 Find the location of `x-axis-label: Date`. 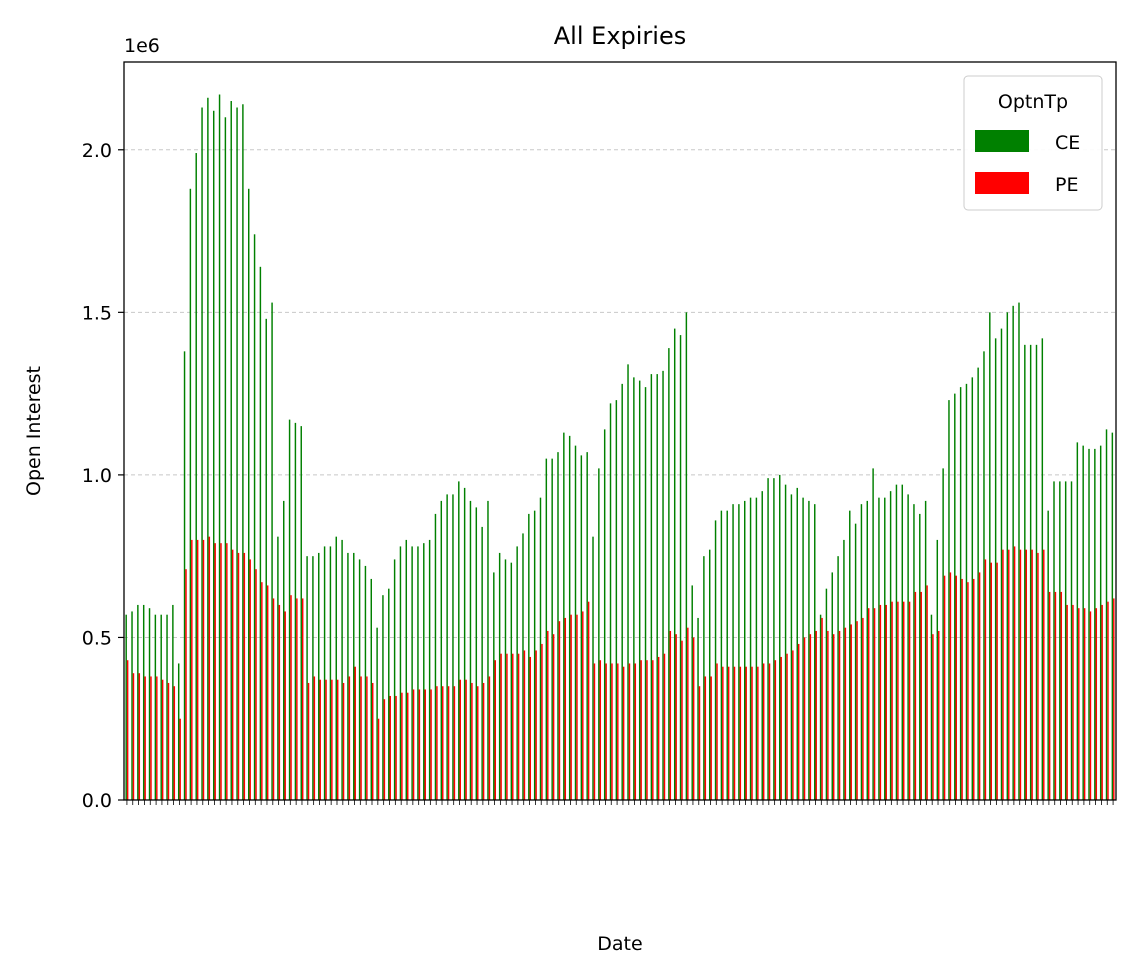

x-axis-label: Date is located at coordinates (619, 944).